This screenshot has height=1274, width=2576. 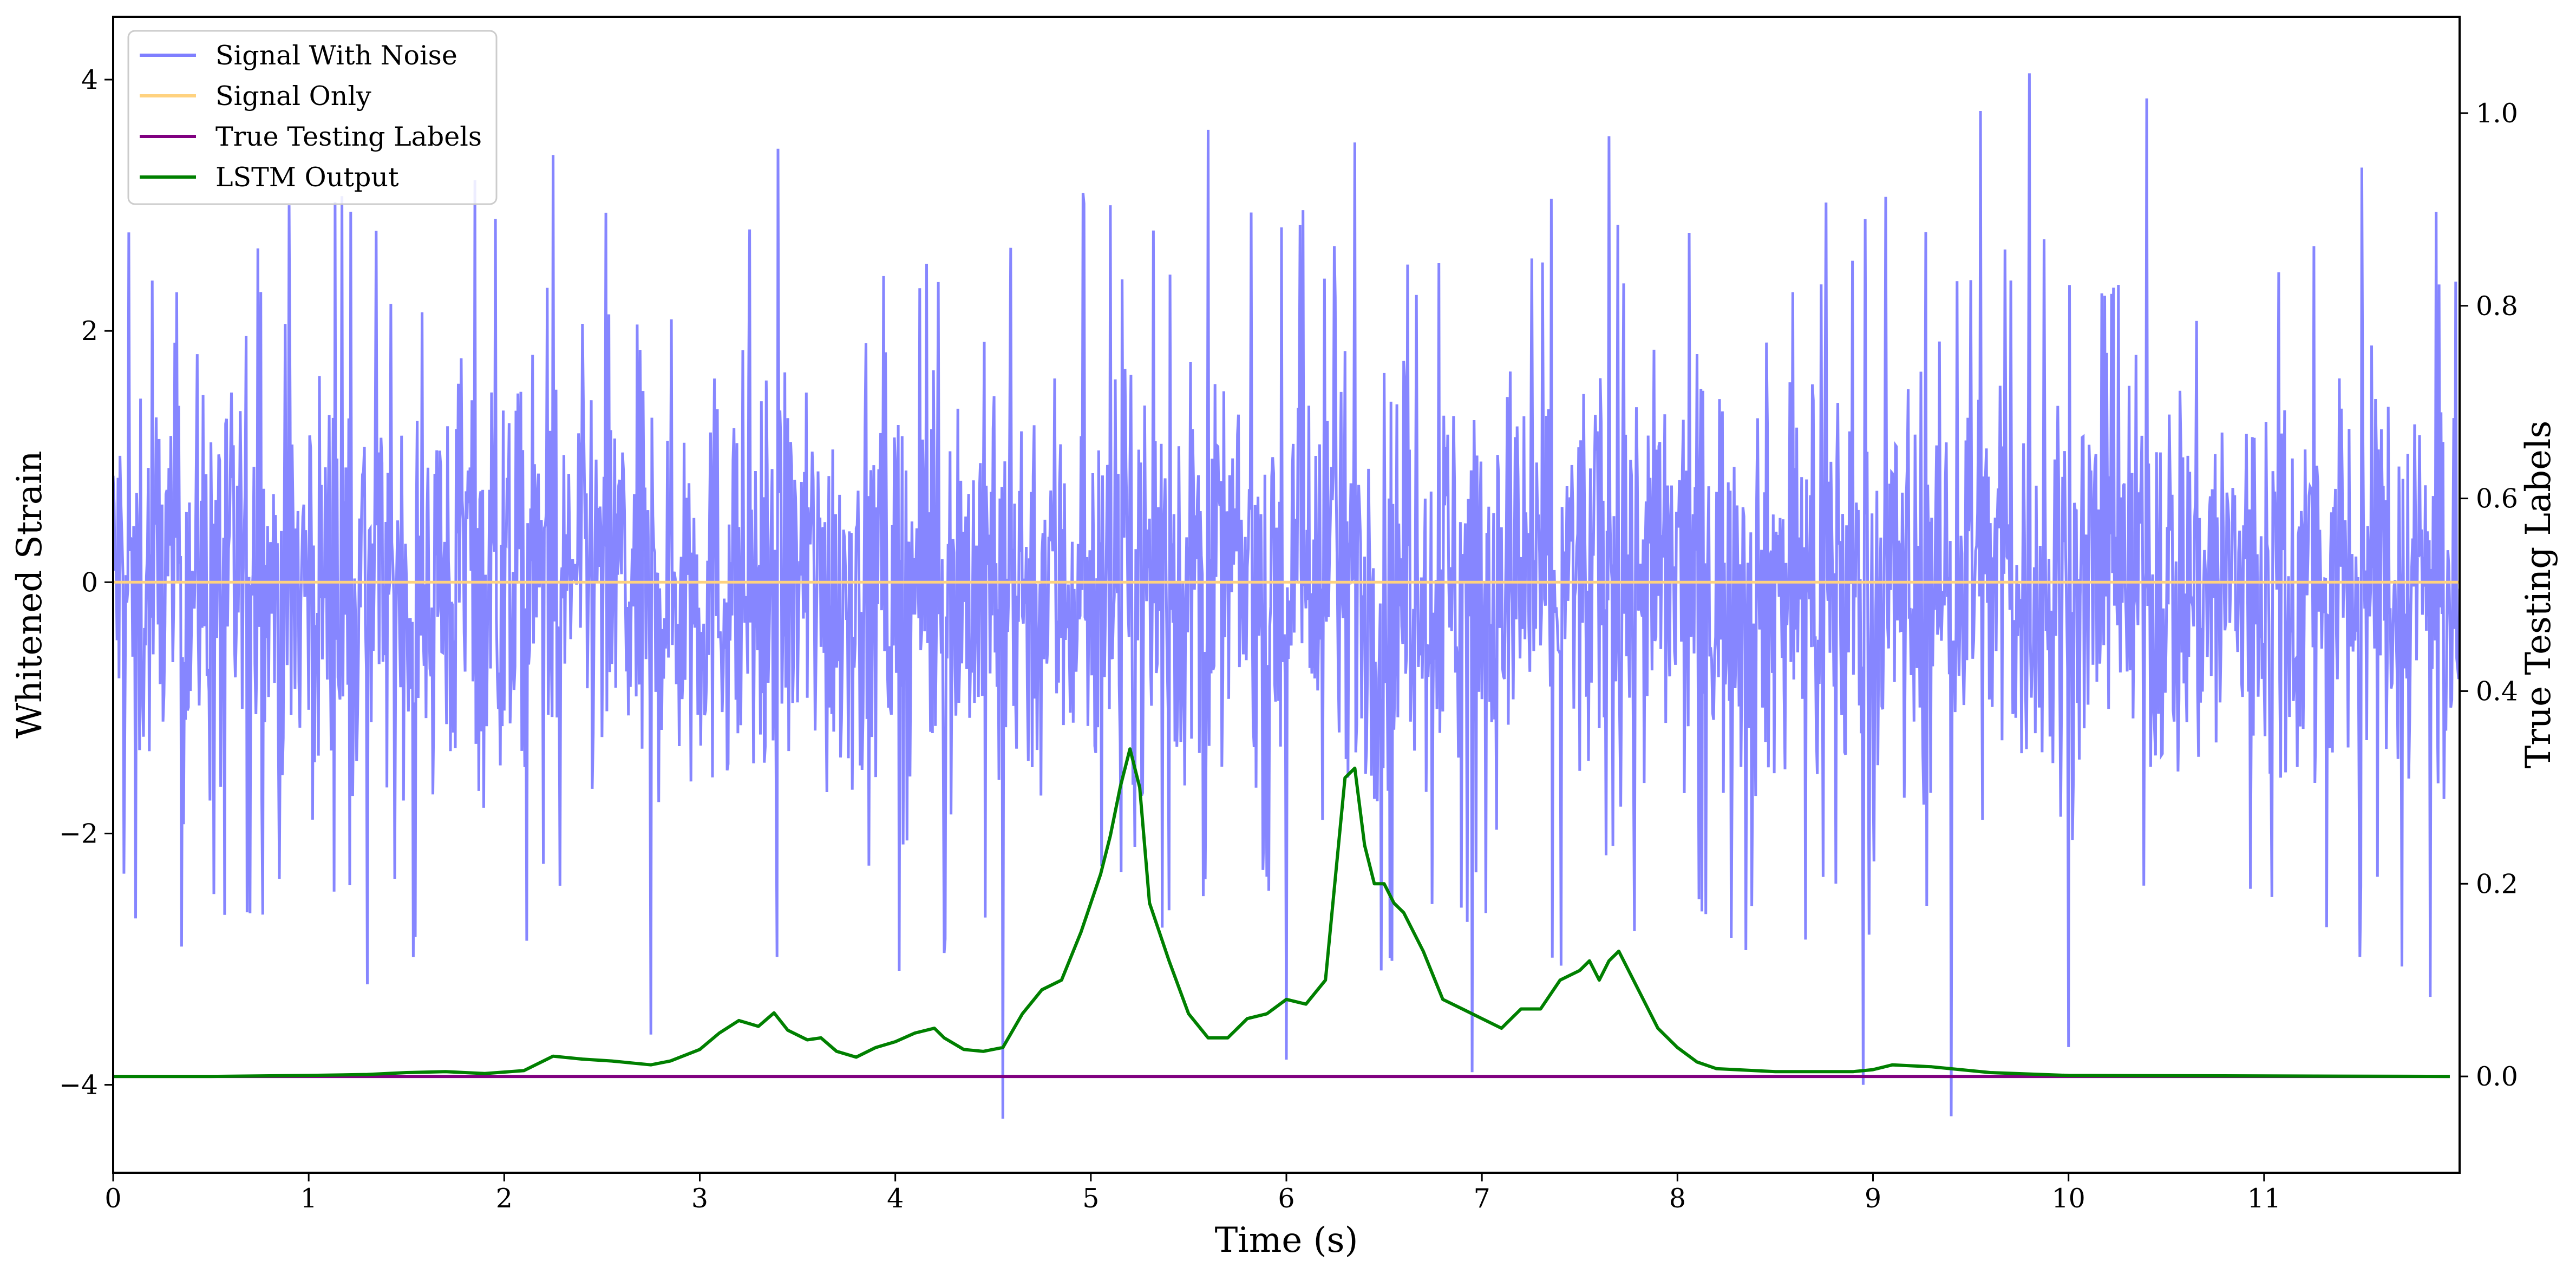 I want to click on y2-tick-label: 0.8, so click(x=2497, y=306).